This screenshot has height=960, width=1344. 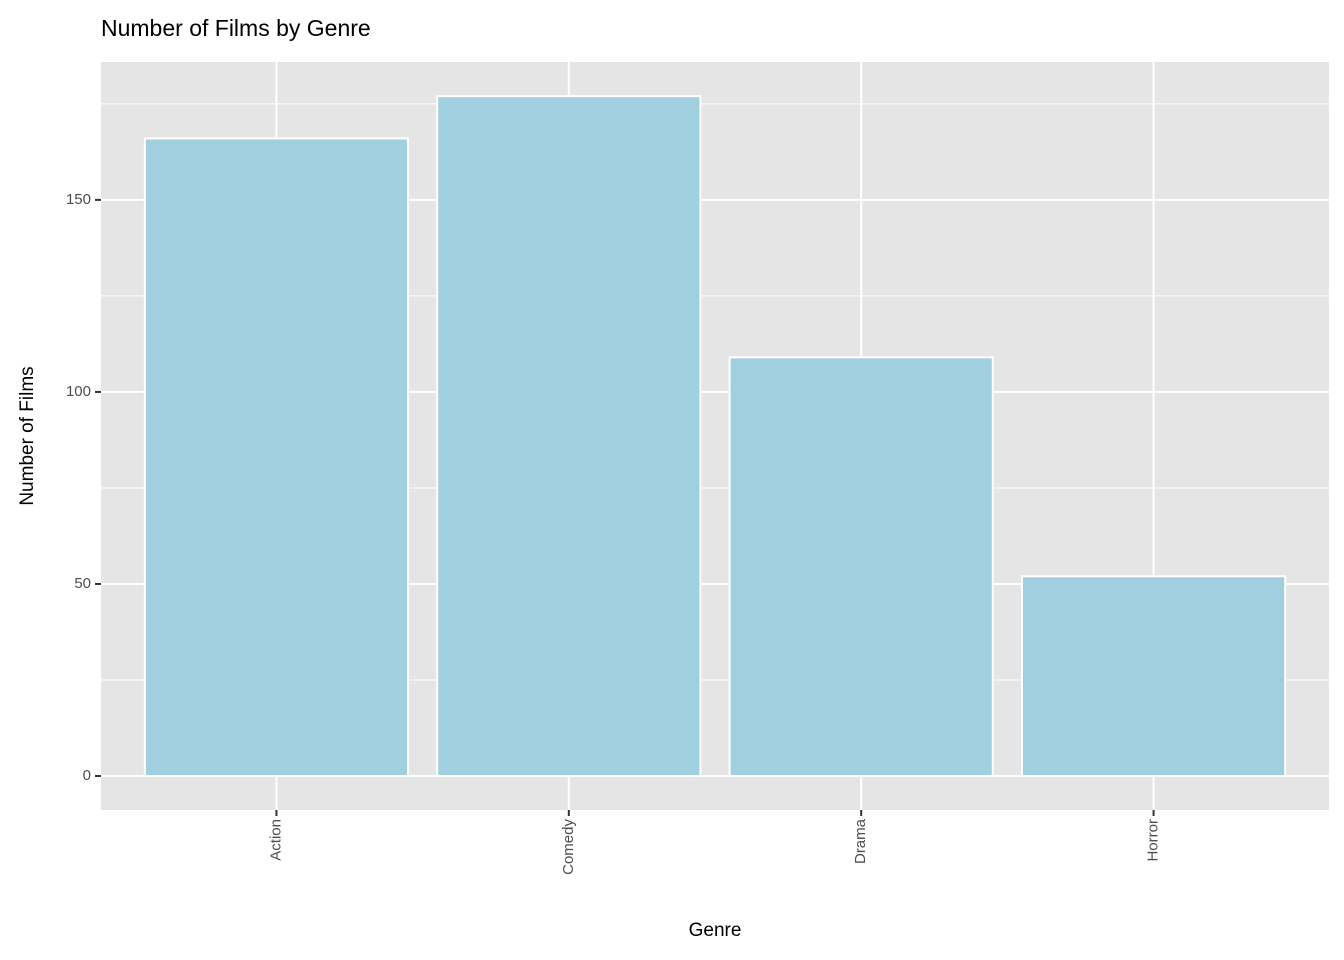 What do you see at coordinates (568, 847) in the screenshot?
I see `x-tick-label: Comedy` at bounding box center [568, 847].